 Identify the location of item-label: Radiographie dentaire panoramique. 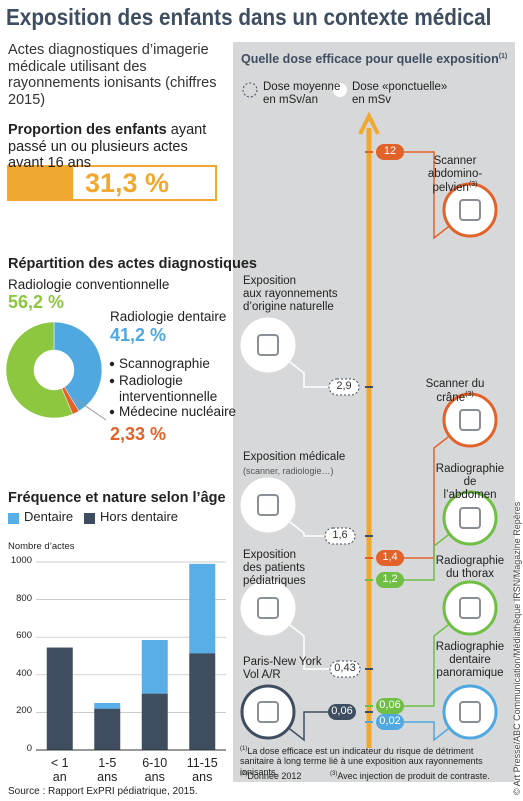
(470, 661).